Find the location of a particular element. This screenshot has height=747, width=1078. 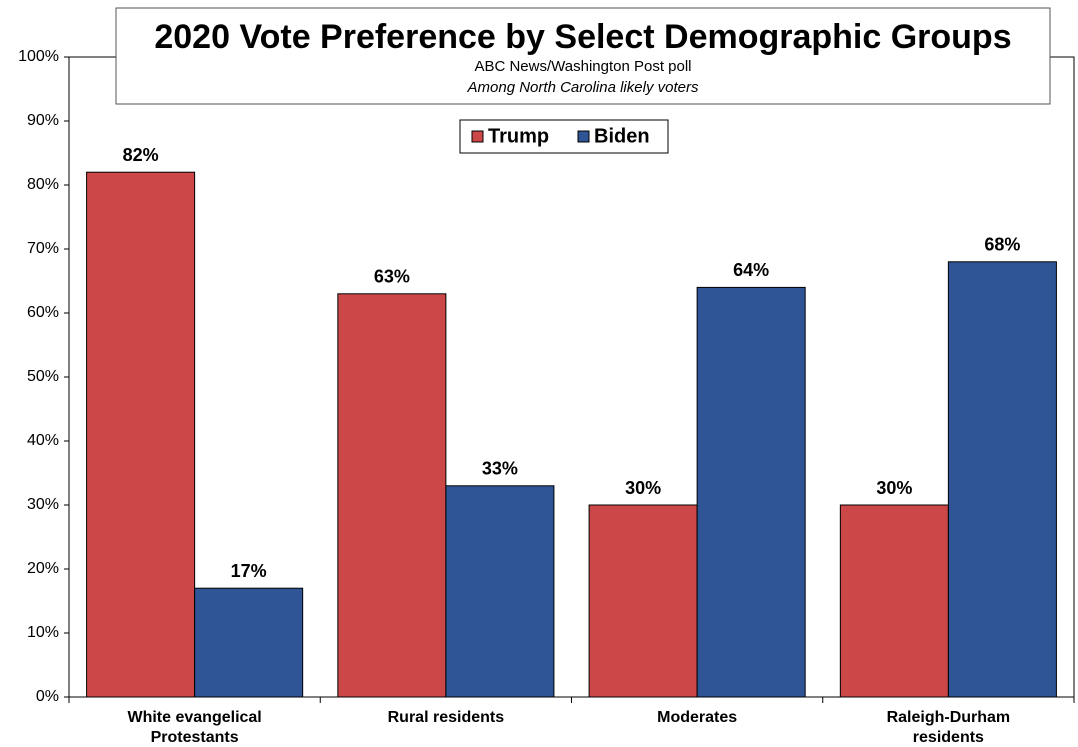

y-tick-label: 40% is located at coordinates (43, 440).